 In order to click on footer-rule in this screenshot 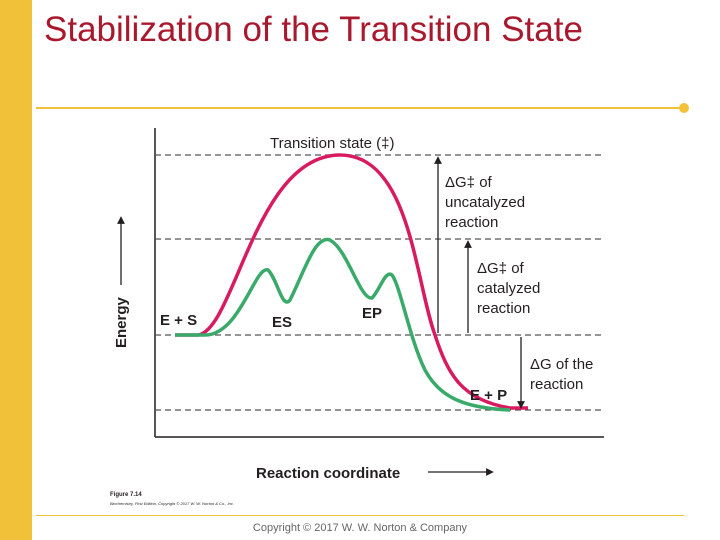, I will do `click(360, 515)`.